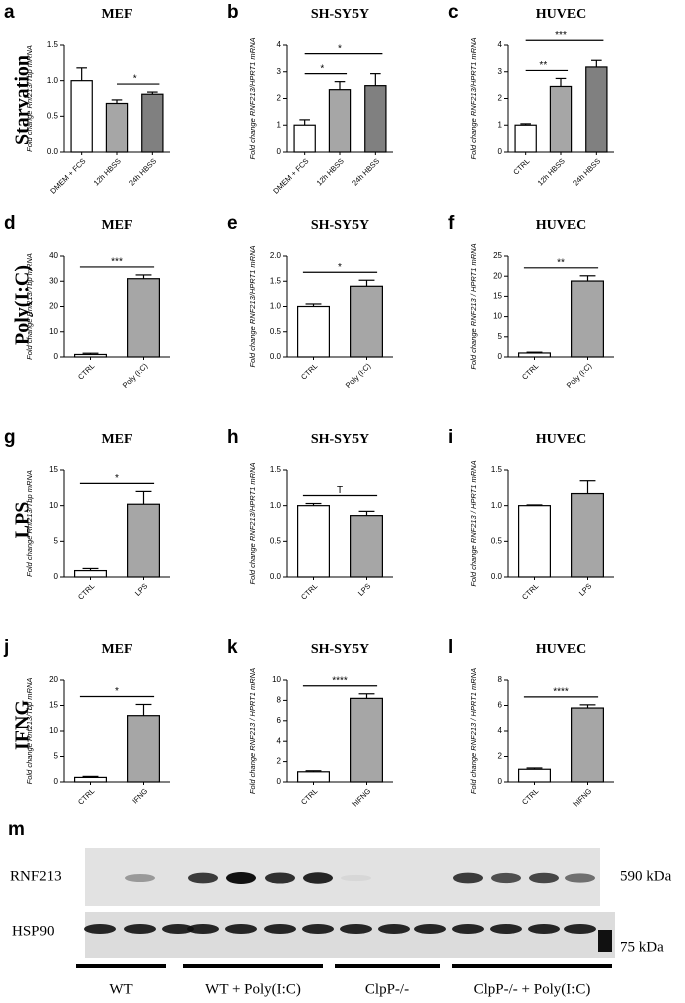  I want to click on panel-letter: h, so click(233, 437).